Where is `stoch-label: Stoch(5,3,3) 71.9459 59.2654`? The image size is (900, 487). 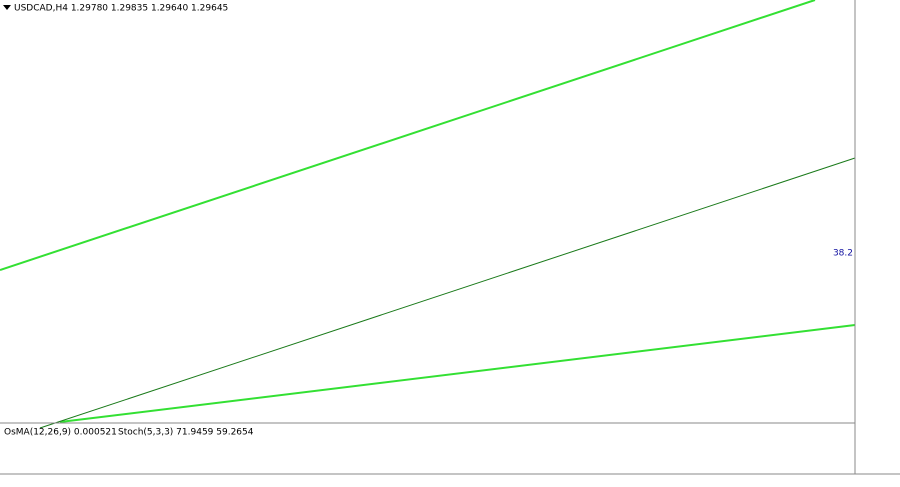
stoch-label: Stoch(5,3,3) 71.9459 59.2654 is located at coordinates (186, 433).